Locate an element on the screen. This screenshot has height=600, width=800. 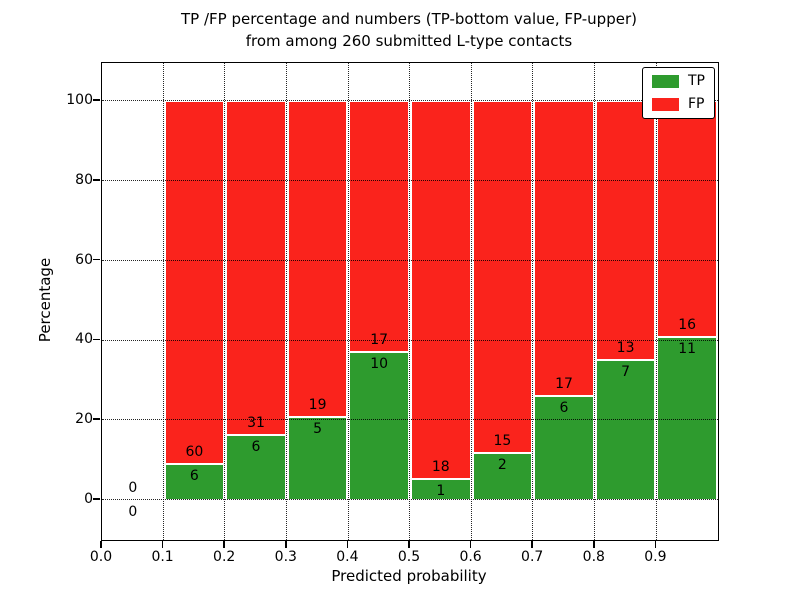
x-tick-label: 0.0 is located at coordinates (101, 557).